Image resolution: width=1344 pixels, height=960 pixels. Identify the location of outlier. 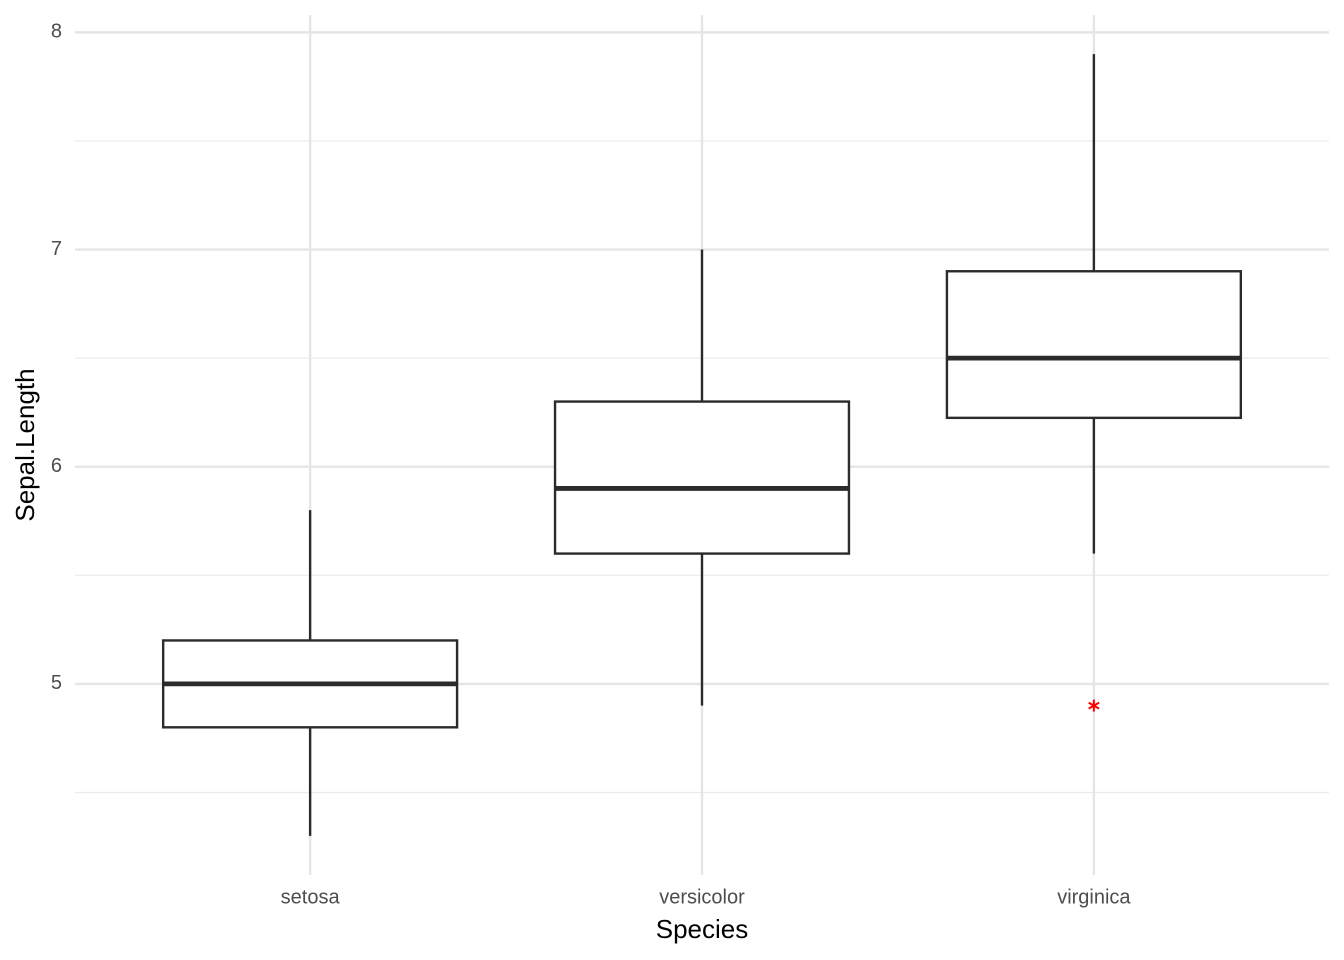
(1094, 705).